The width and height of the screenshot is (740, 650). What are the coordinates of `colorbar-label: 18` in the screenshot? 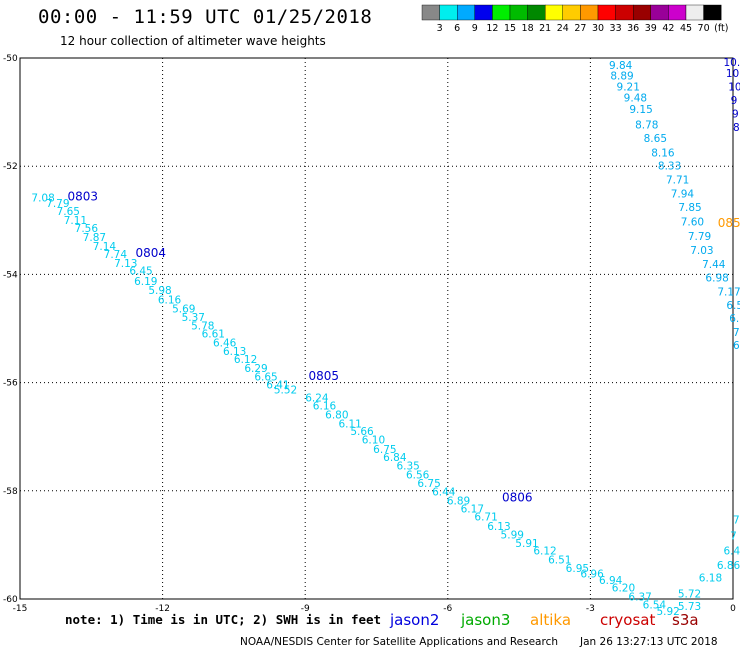 It's located at (528, 28).